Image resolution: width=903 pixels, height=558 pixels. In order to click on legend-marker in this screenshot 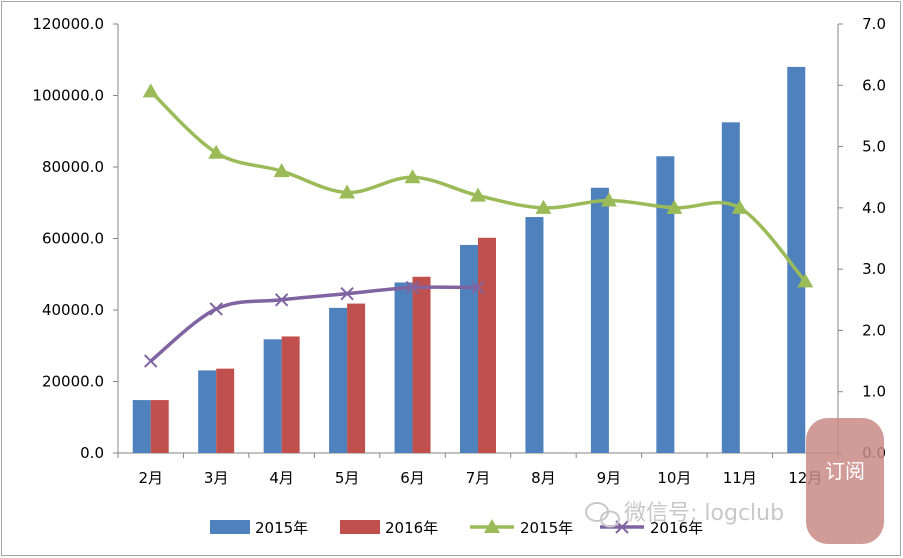, I will do `click(492, 526)`.